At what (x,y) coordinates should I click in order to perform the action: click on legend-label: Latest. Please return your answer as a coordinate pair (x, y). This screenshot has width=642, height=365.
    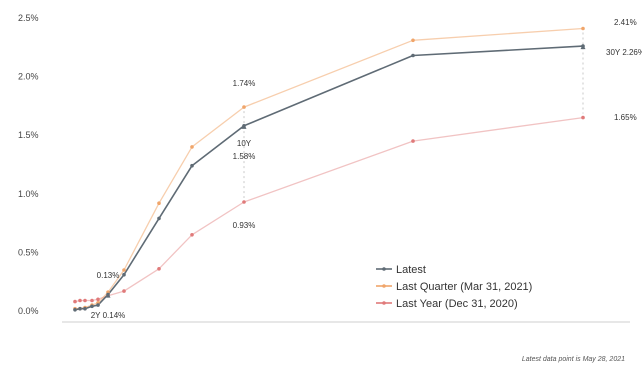
    Looking at the image, I should click on (411, 270).